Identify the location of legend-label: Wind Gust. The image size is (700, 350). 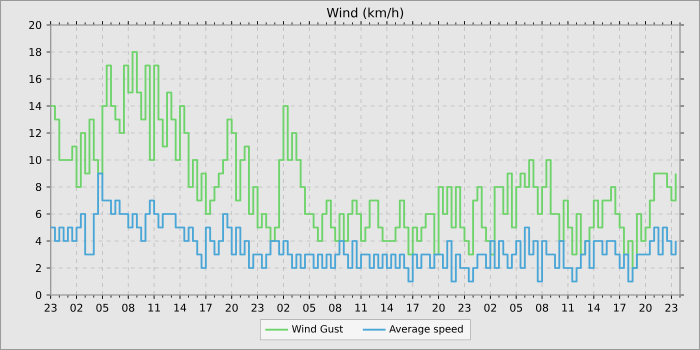
(317, 328).